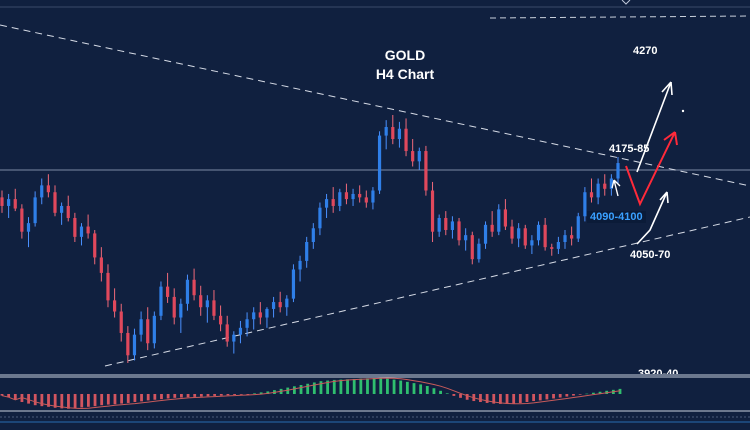 This screenshot has height=430, width=750. I want to click on oscillator-histogram, so click(311, 393).